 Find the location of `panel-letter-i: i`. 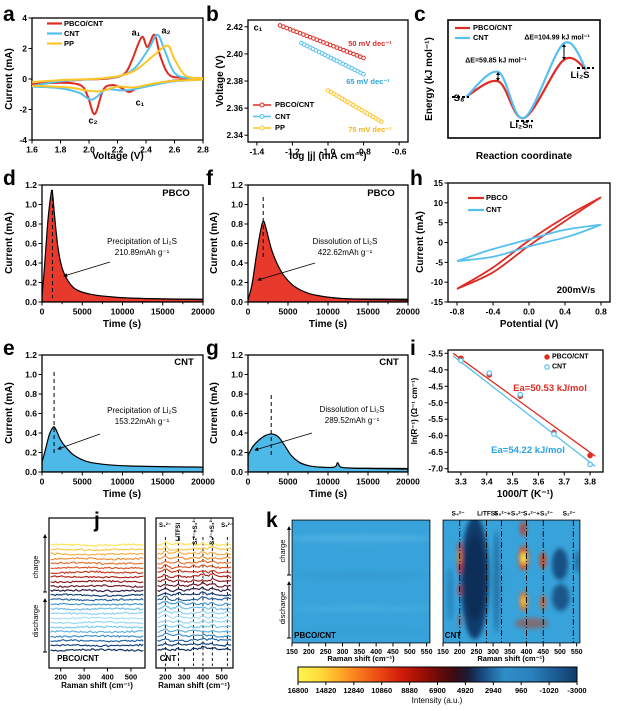

panel-letter-i: i is located at coordinates (413, 348).